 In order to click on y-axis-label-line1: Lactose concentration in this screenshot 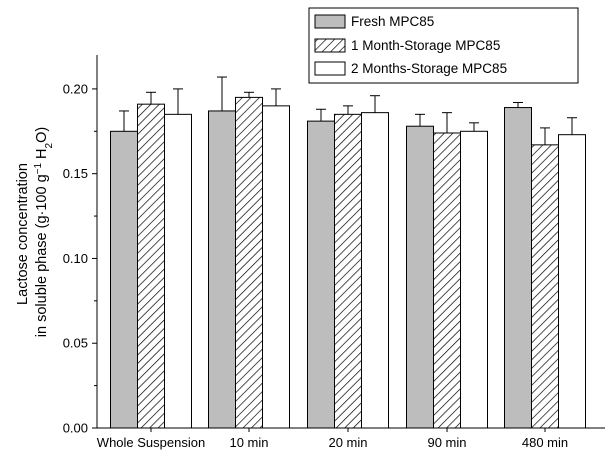, I will do `click(23, 234)`.